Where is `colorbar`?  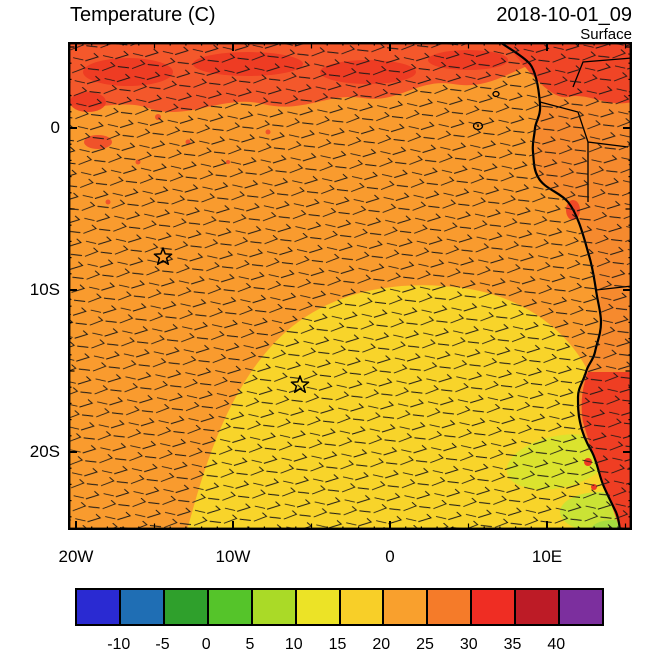
colorbar is located at coordinates (339, 607).